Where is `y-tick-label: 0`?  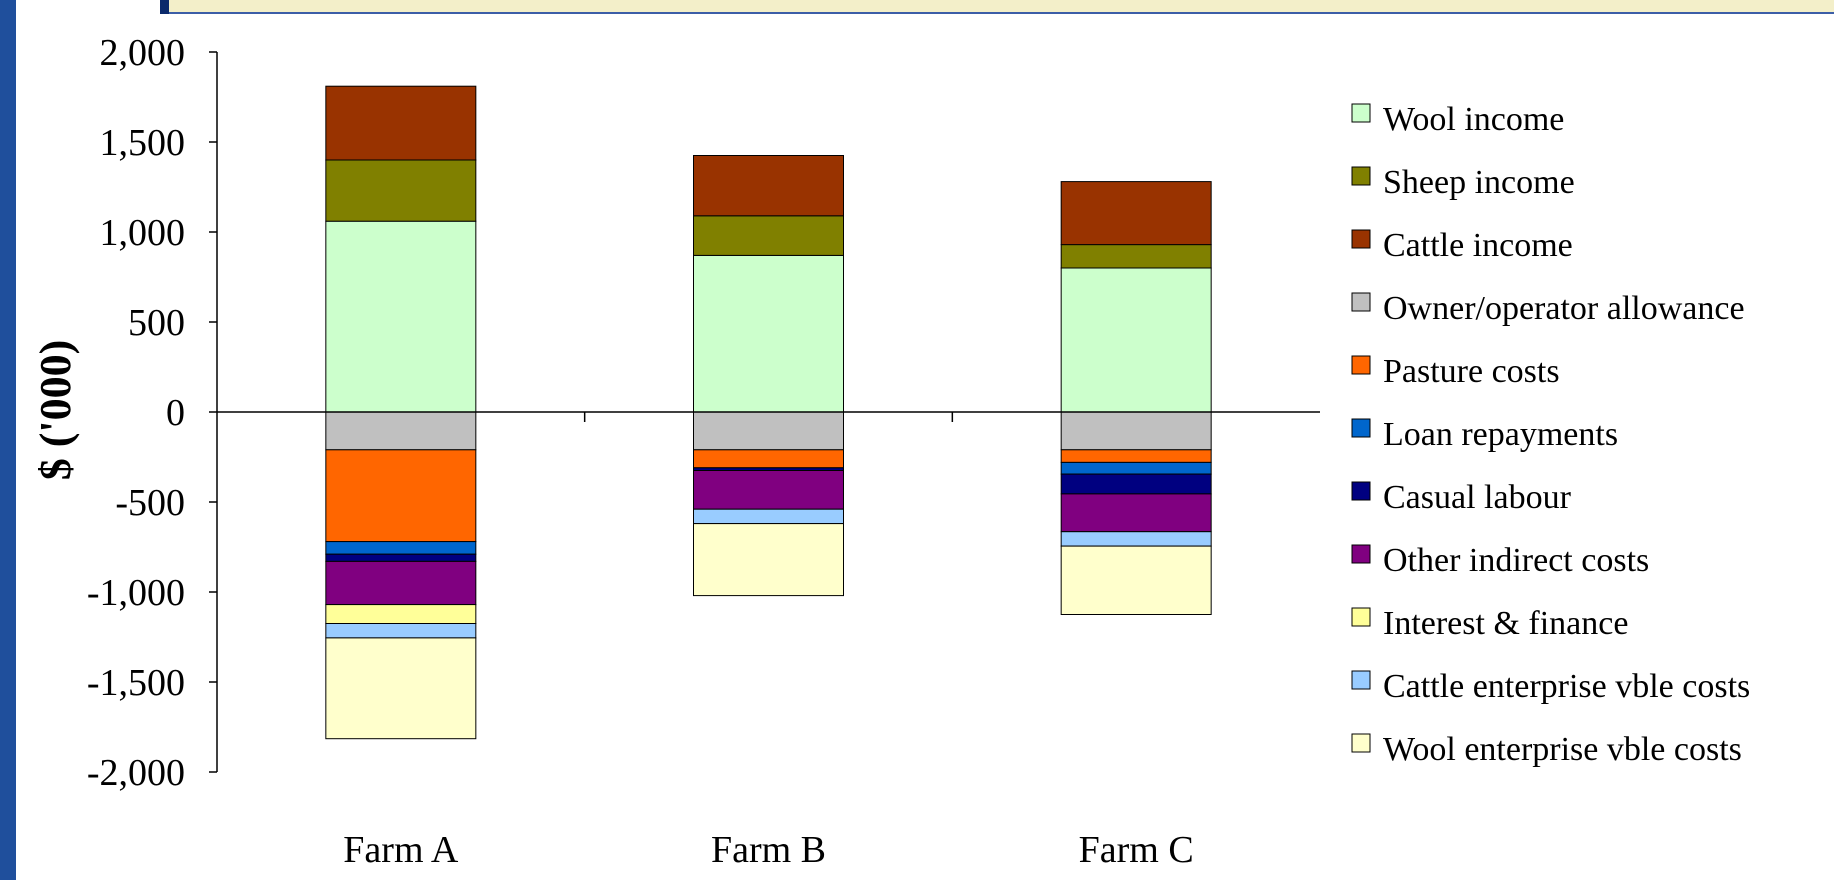
y-tick-label: 0 is located at coordinates (175, 413).